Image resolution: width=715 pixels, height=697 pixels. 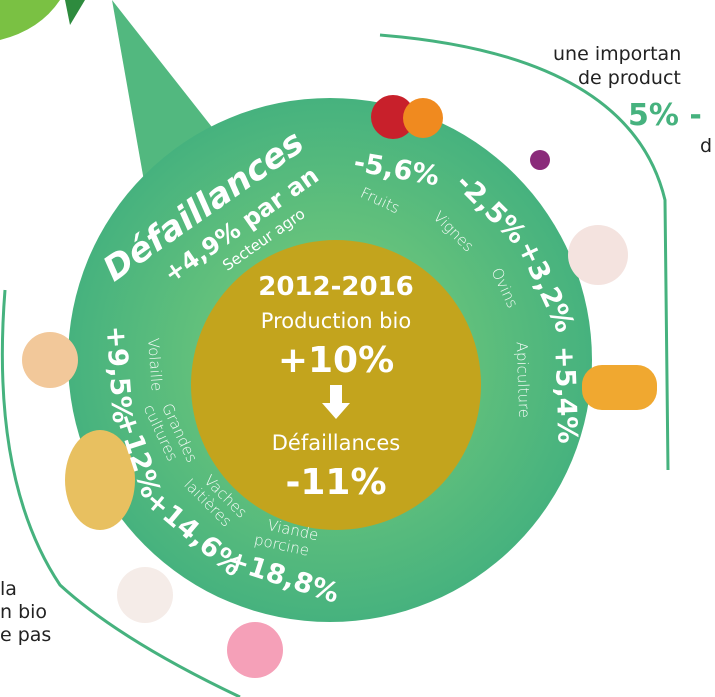 I want to click on footer-line: n bio, so click(x=23, y=612).